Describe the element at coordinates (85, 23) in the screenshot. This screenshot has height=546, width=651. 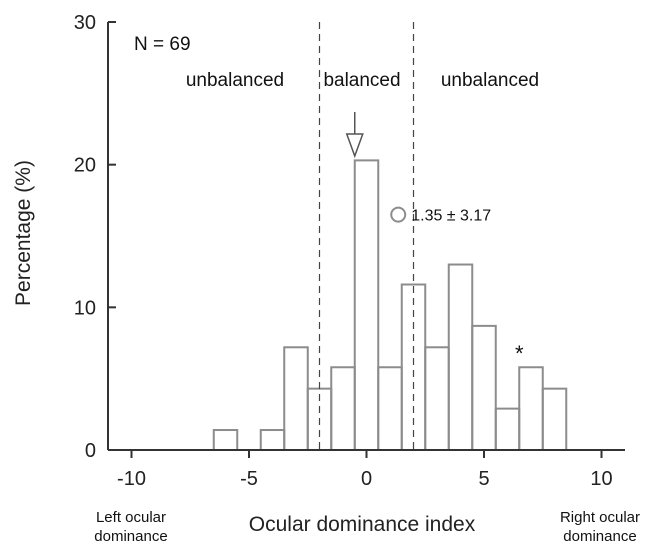
I see `y-tick-label: 30` at that location.